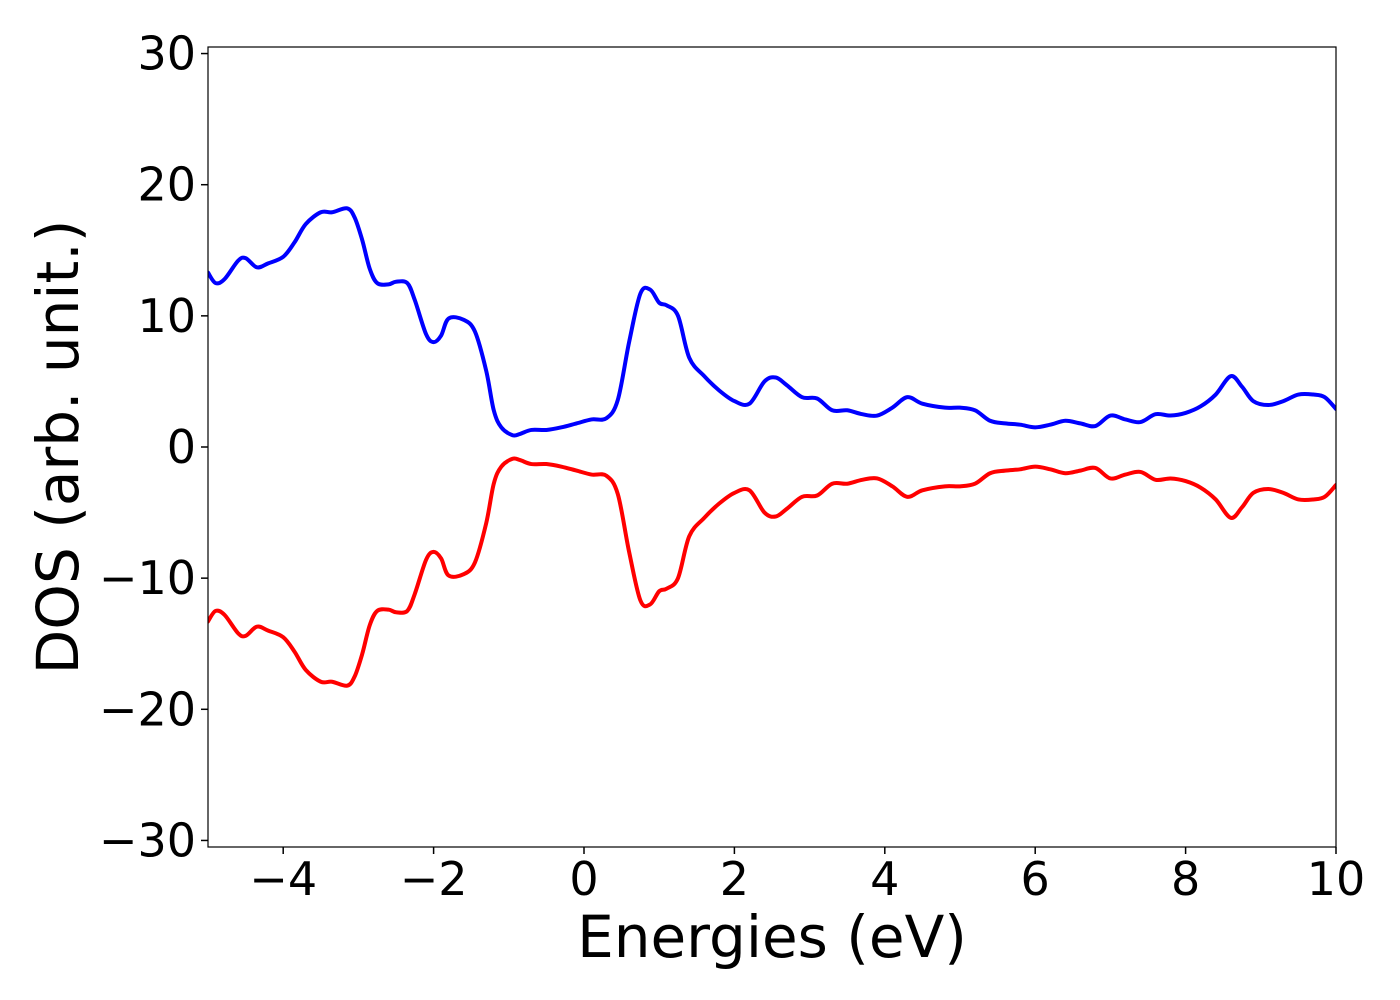  I want to click on x-tick-label: −4, so click(283, 879).